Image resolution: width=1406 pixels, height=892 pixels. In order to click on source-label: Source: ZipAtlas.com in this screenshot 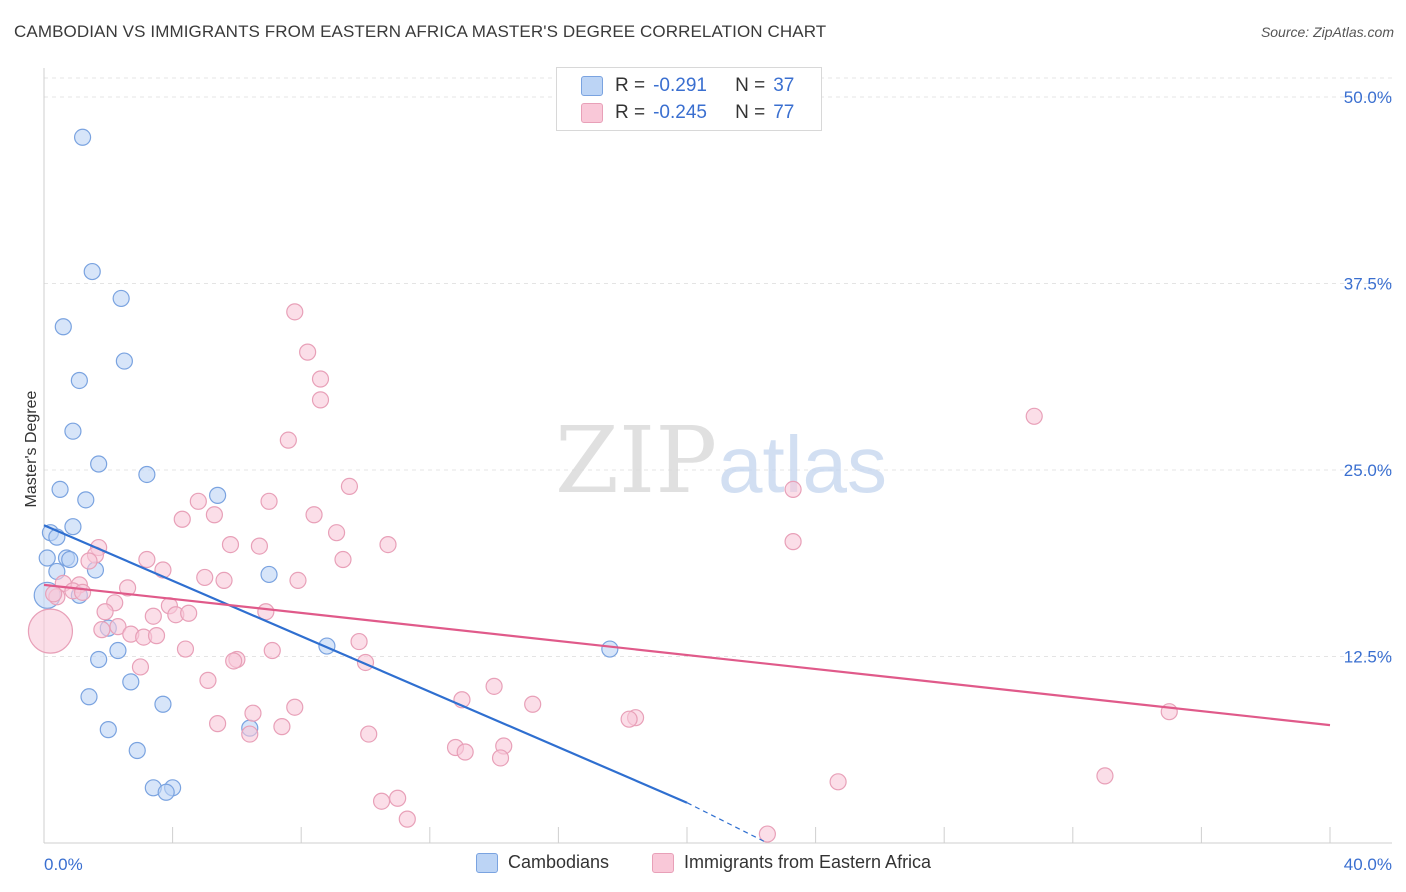, I will do `click(1327, 32)`.